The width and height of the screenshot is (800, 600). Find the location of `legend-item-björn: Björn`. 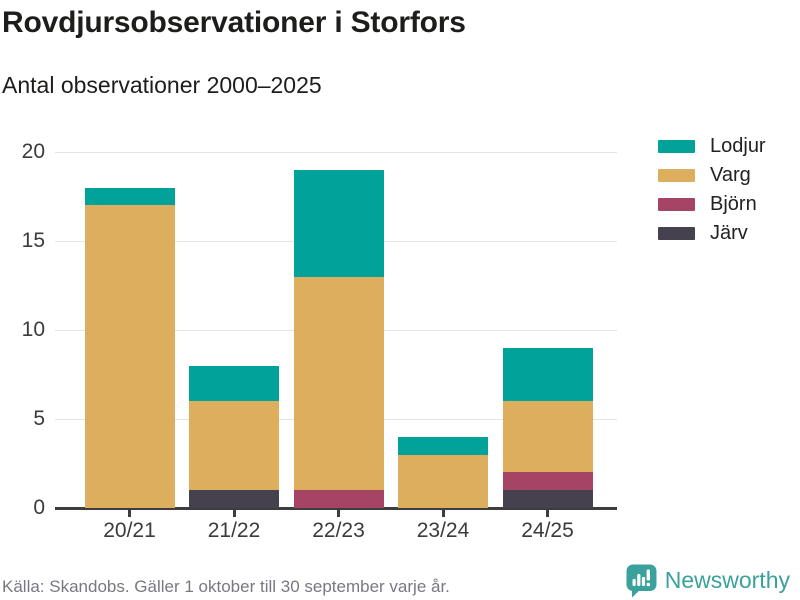

legend-item-björn: Björn is located at coordinates (712, 204).